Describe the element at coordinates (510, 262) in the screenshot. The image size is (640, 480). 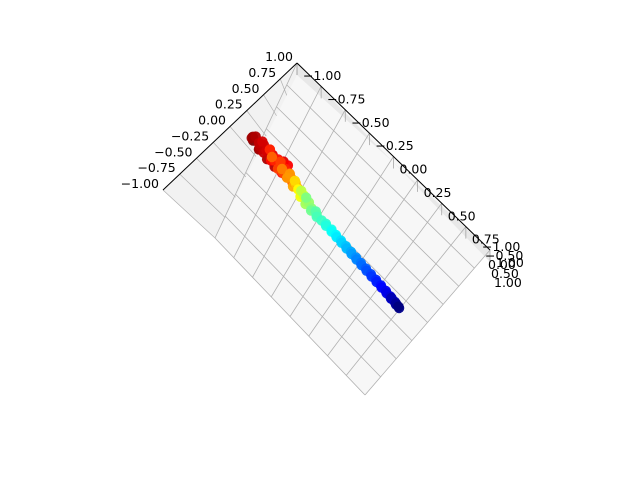
I see `y-tick-label: 1.00` at that location.